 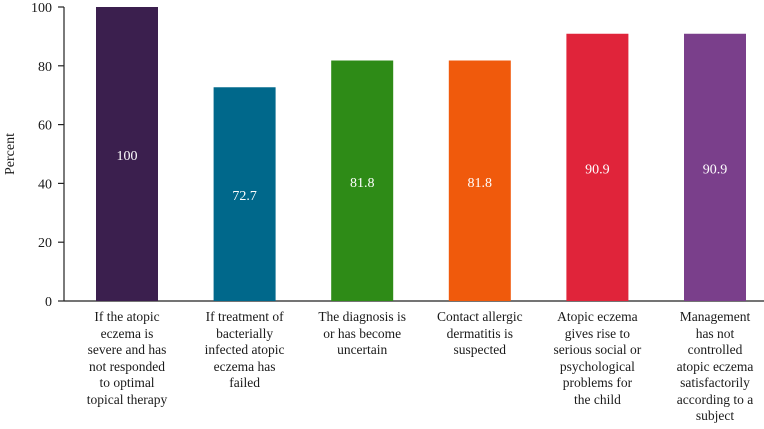 I want to click on x-category-label-line: controlled, so click(x=715, y=349).